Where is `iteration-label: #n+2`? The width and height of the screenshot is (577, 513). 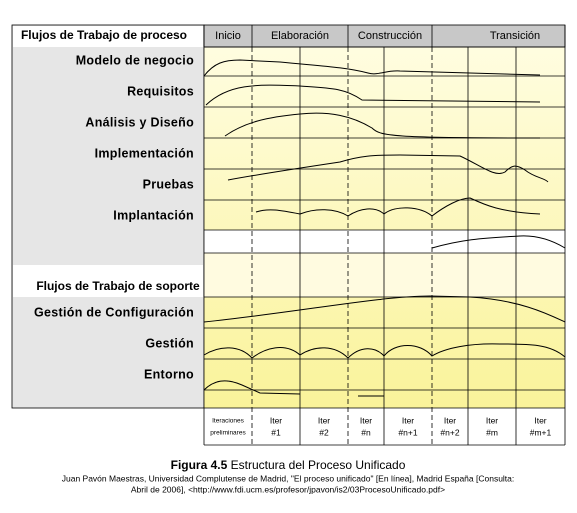
iteration-label: #n+2 is located at coordinates (449, 432).